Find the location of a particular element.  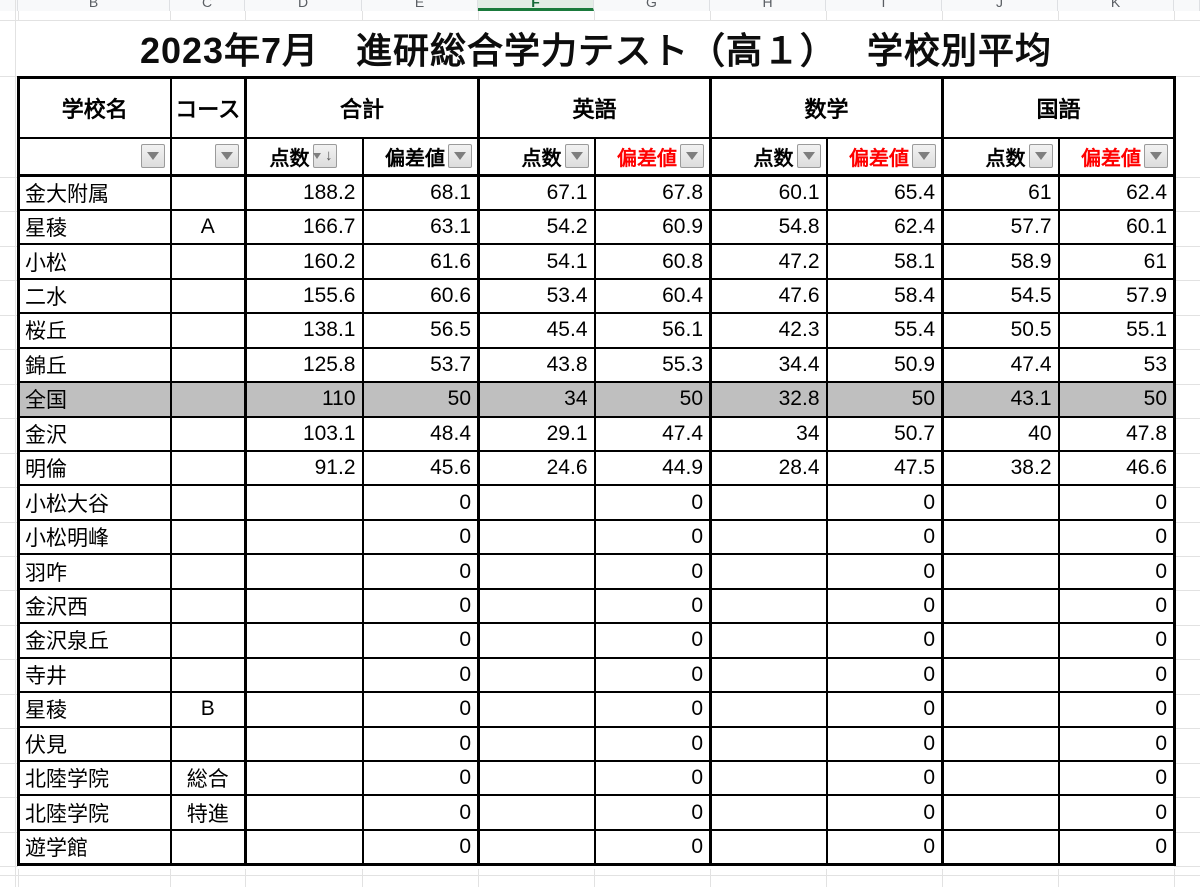

cell-school-name: 明倫 is located at coordinates (94, 468).